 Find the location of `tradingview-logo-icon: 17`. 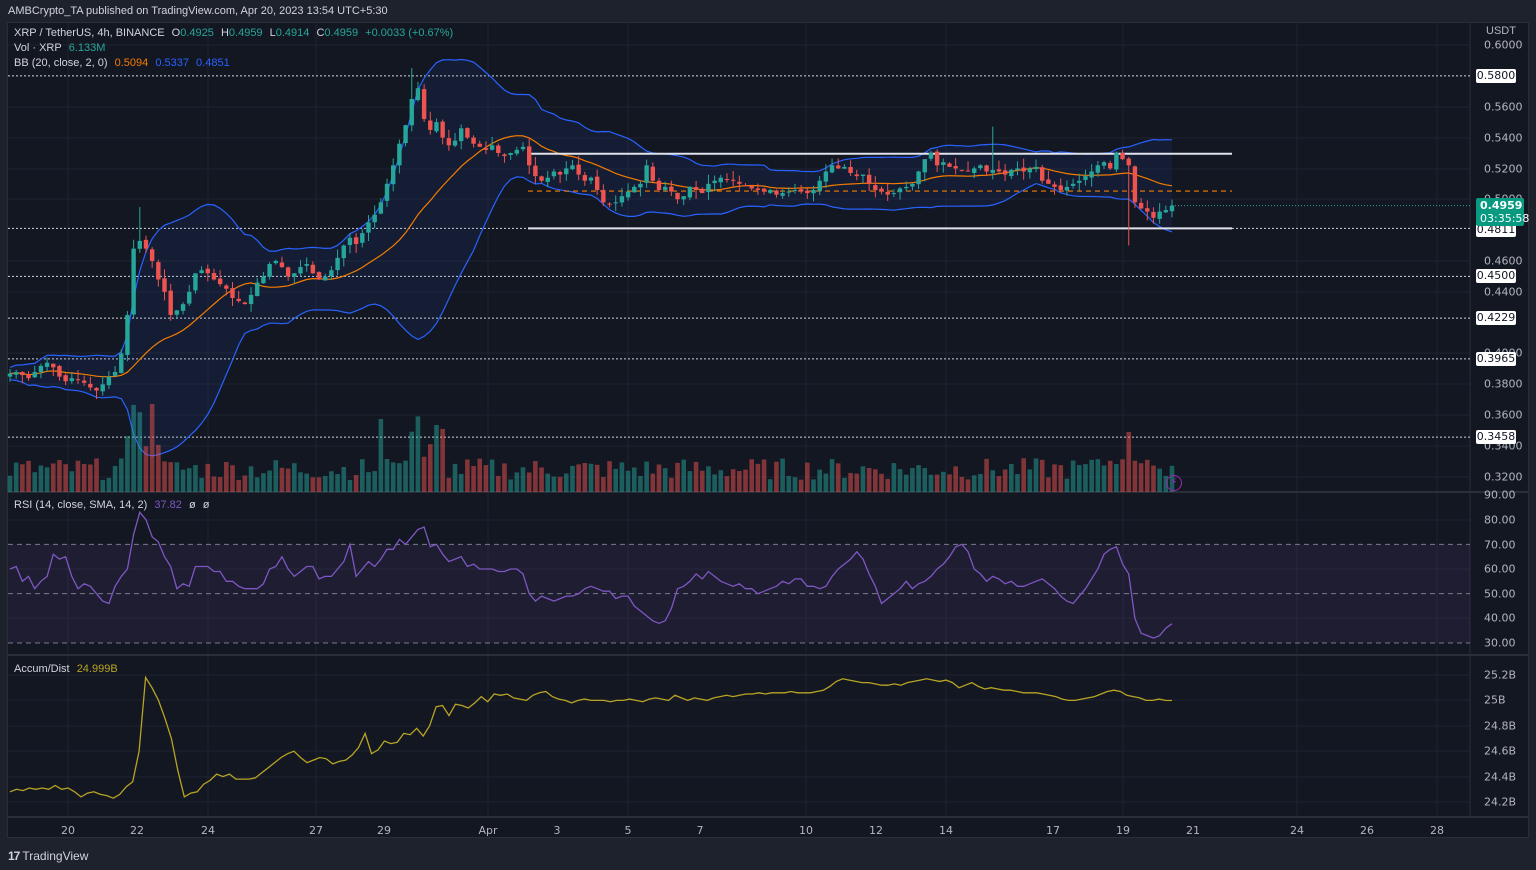

tradingview-logo-icon: 17 is located at coordinates (14, 856).